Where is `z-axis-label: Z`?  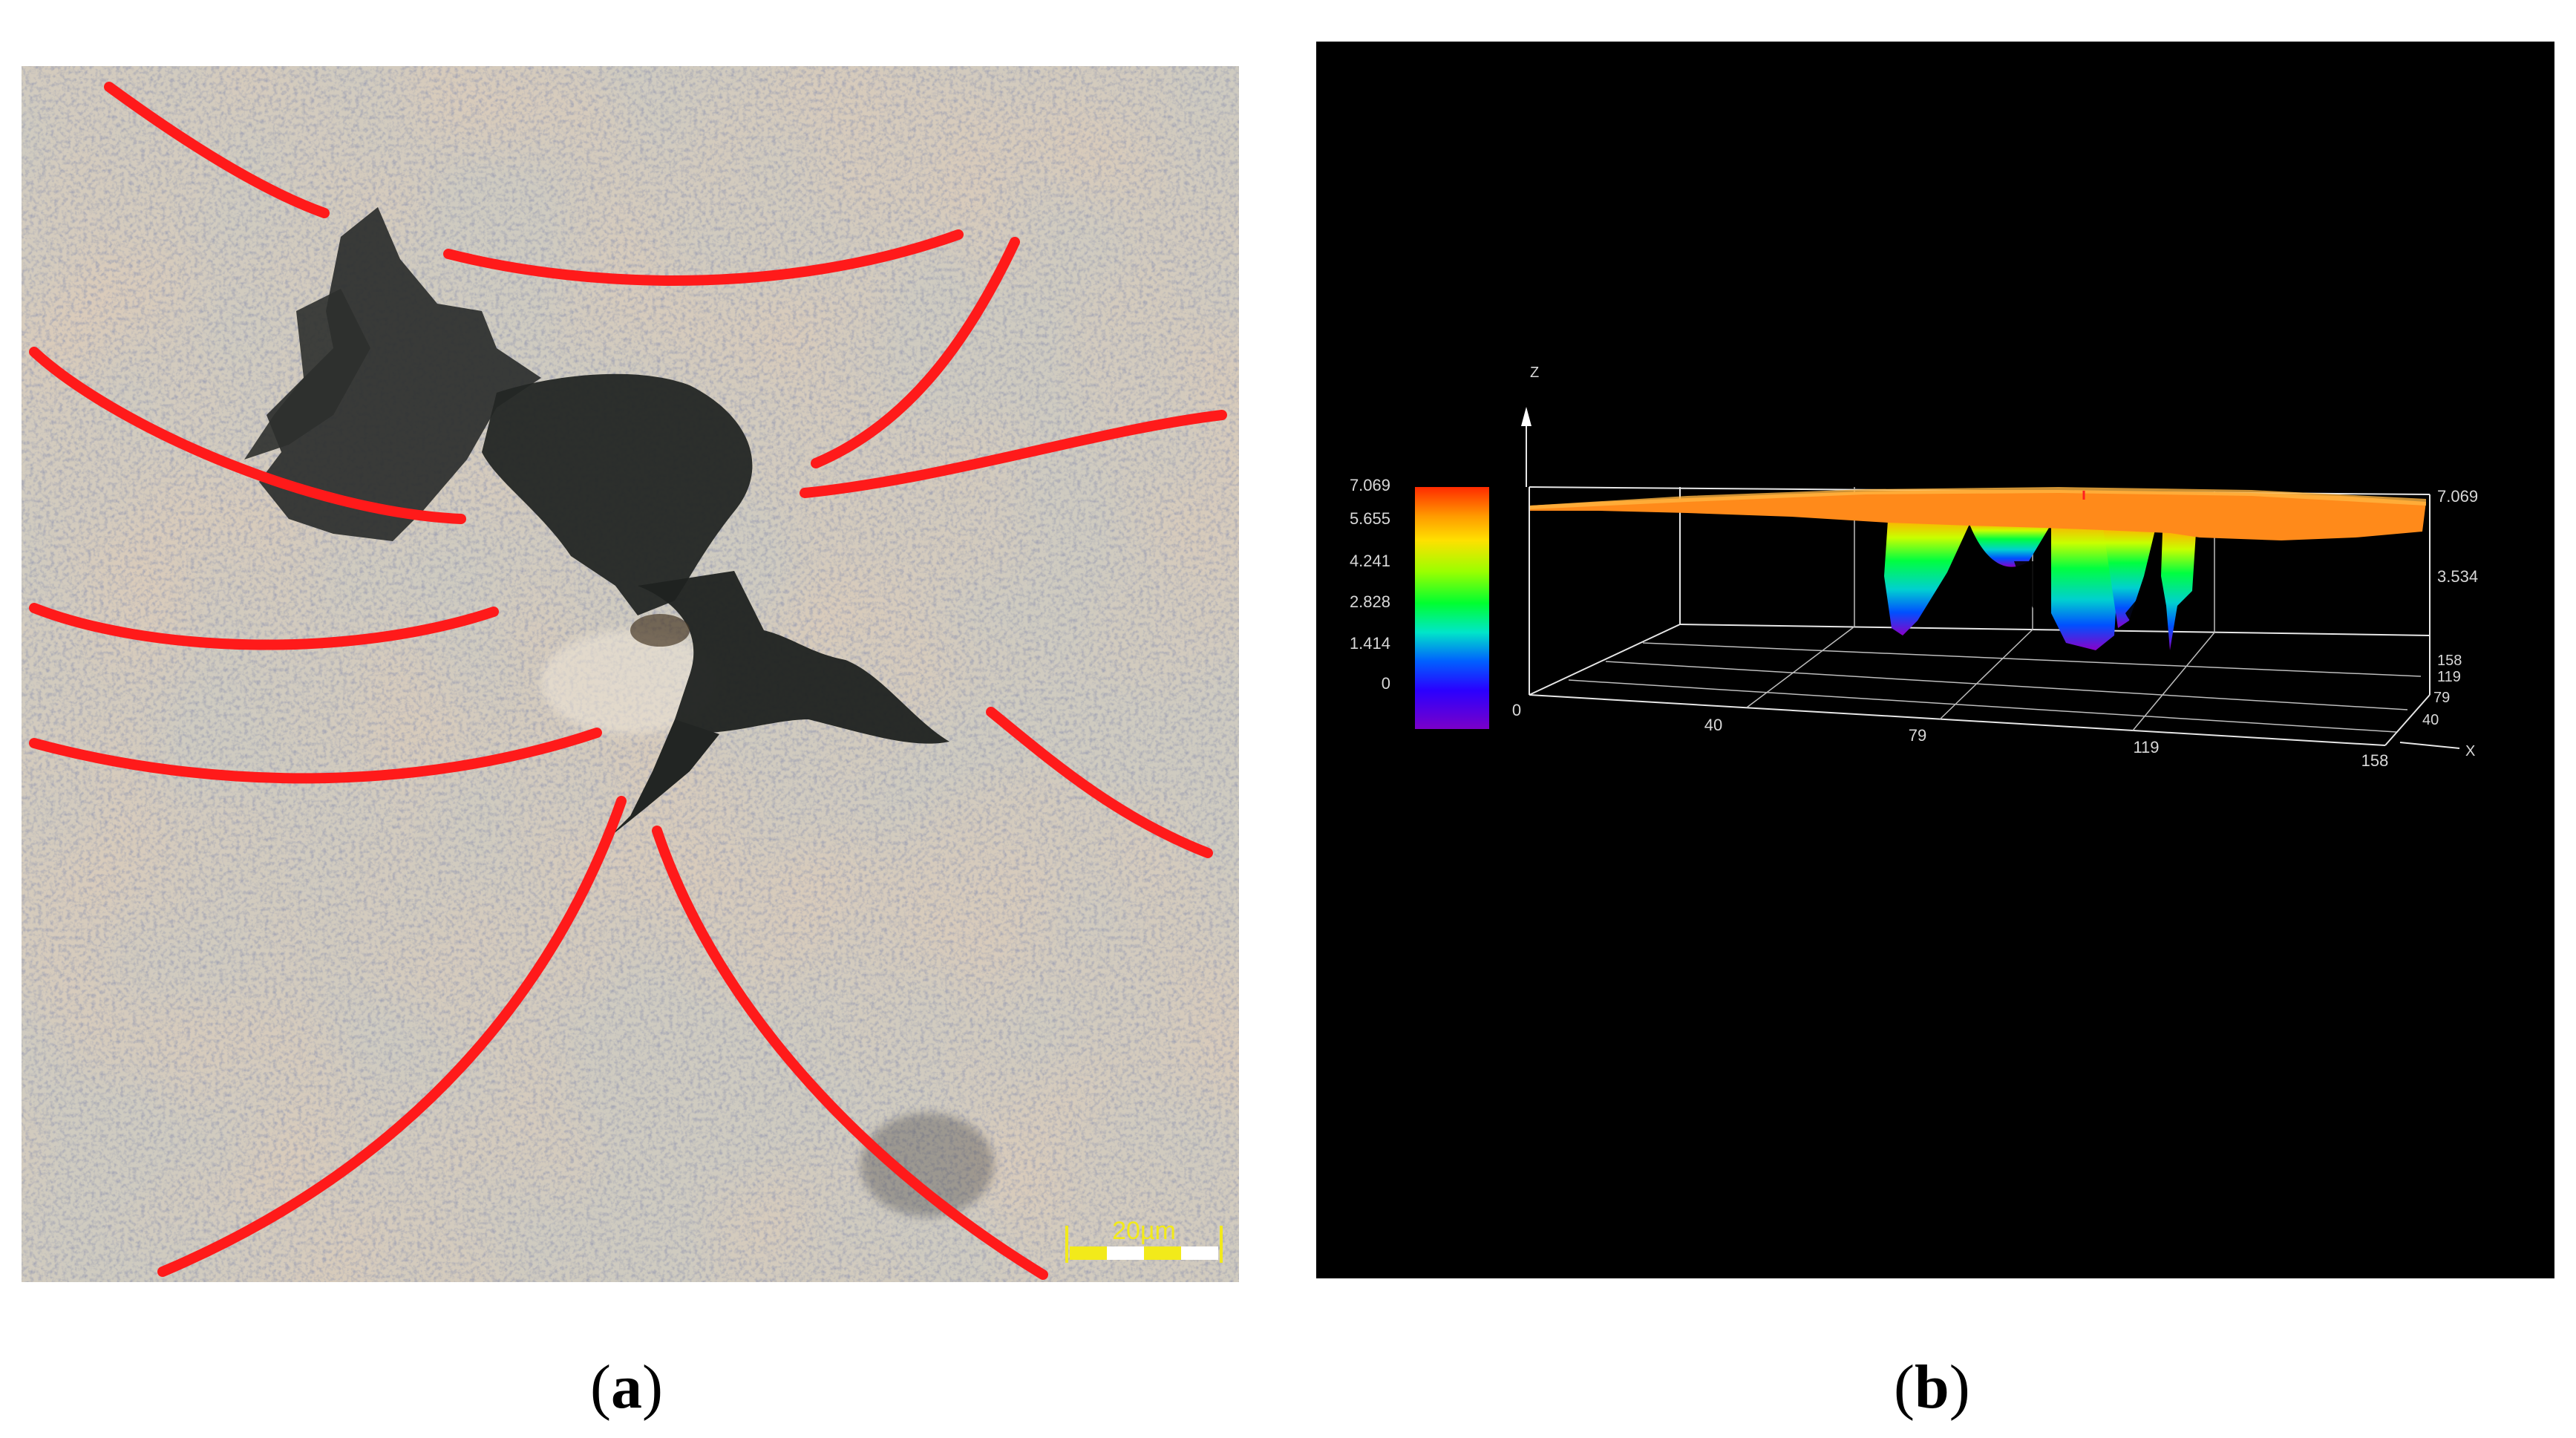
z-axis-label: Z is located at coordinates (1534, 373).